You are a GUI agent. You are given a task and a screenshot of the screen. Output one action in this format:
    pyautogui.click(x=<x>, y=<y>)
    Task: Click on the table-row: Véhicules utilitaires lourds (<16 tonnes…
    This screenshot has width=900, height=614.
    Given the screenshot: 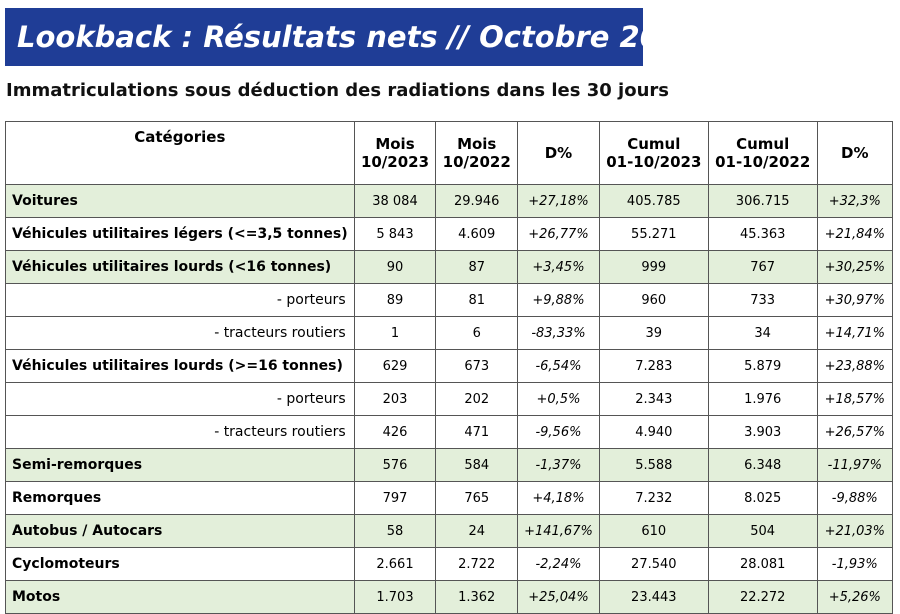 What is the action you would take?
    pyautogui.click(x=449, y=267)
    